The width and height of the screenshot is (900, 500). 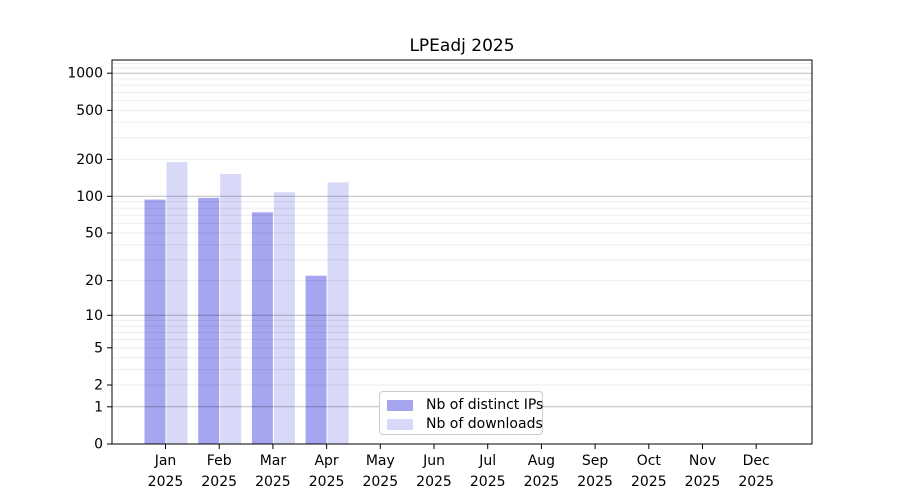 I want to click on x-tick-month: Apr, so click(x=326, y=461).